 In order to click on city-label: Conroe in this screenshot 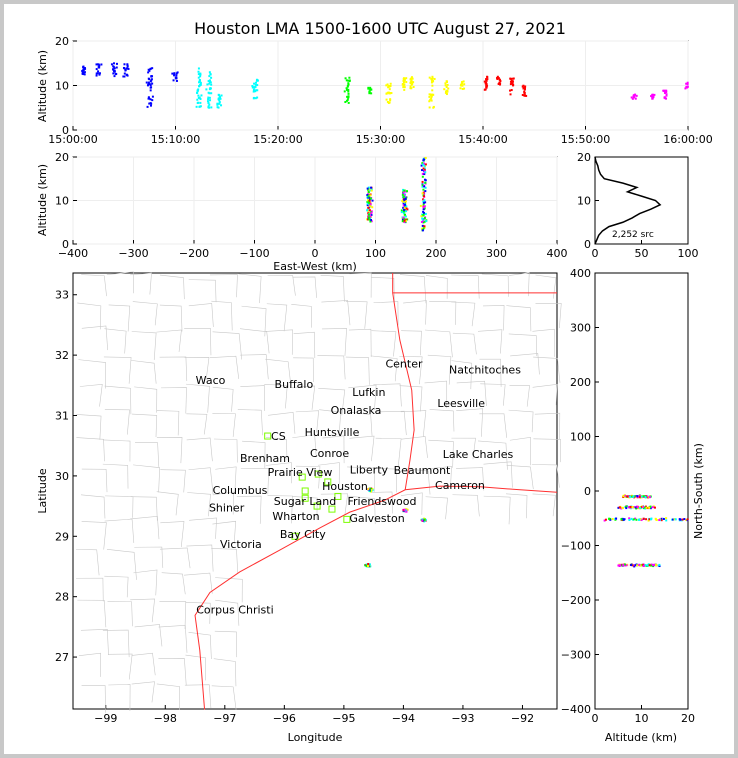, I will do `click(329, 453)`.